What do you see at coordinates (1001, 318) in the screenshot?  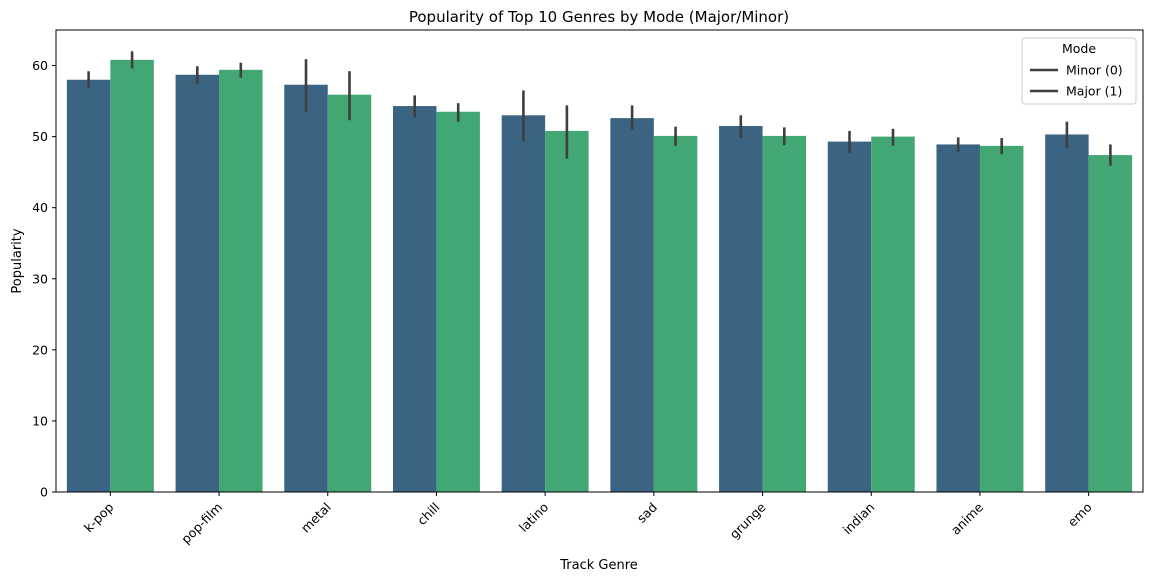 I see `bar-anime-major` at bounding box center [1001, 318].